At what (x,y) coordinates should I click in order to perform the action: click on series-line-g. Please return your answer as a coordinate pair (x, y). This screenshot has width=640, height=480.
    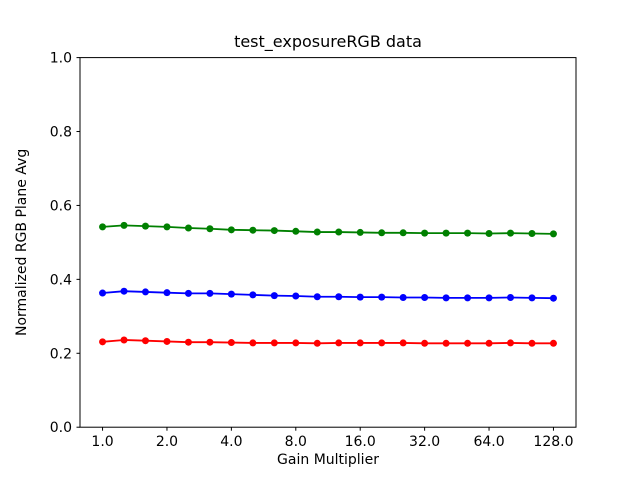
    Looking at the image, I should click on (328, 229).